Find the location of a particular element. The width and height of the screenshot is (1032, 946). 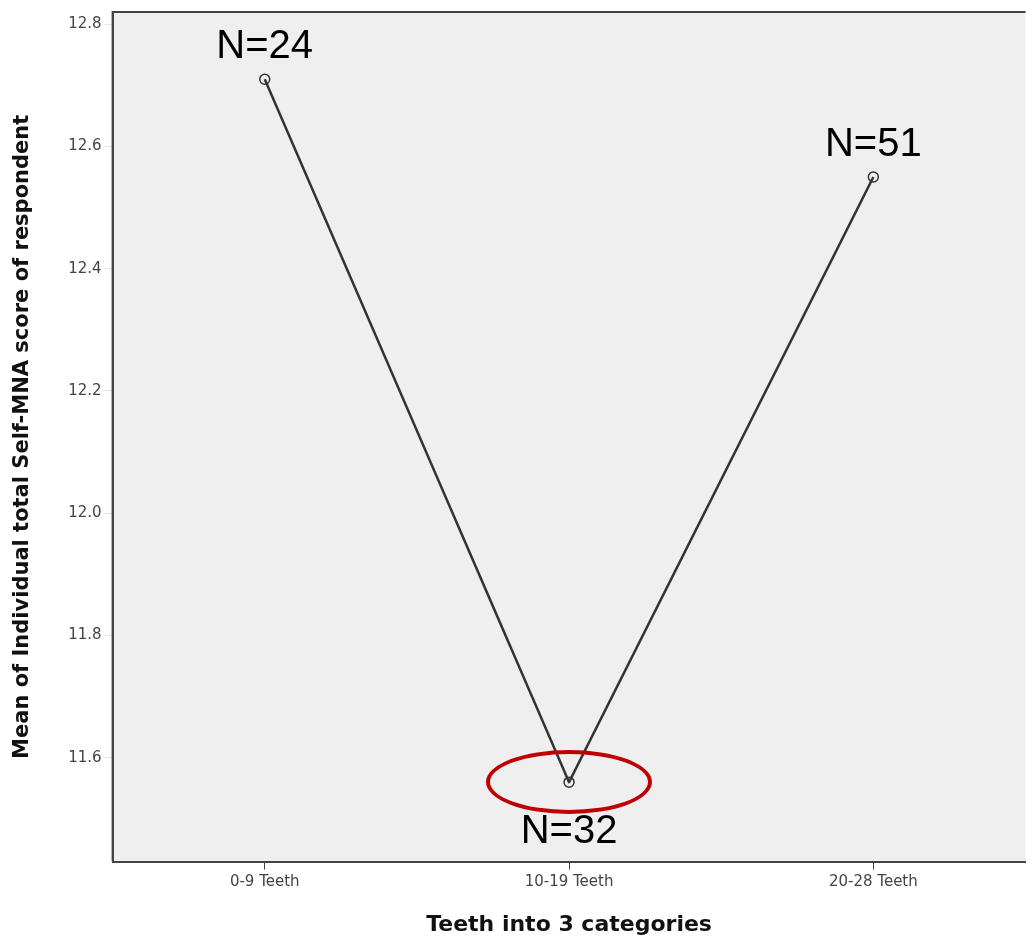

x-tick-label: 10-19 Teeth is located at coordinates (569, 881).